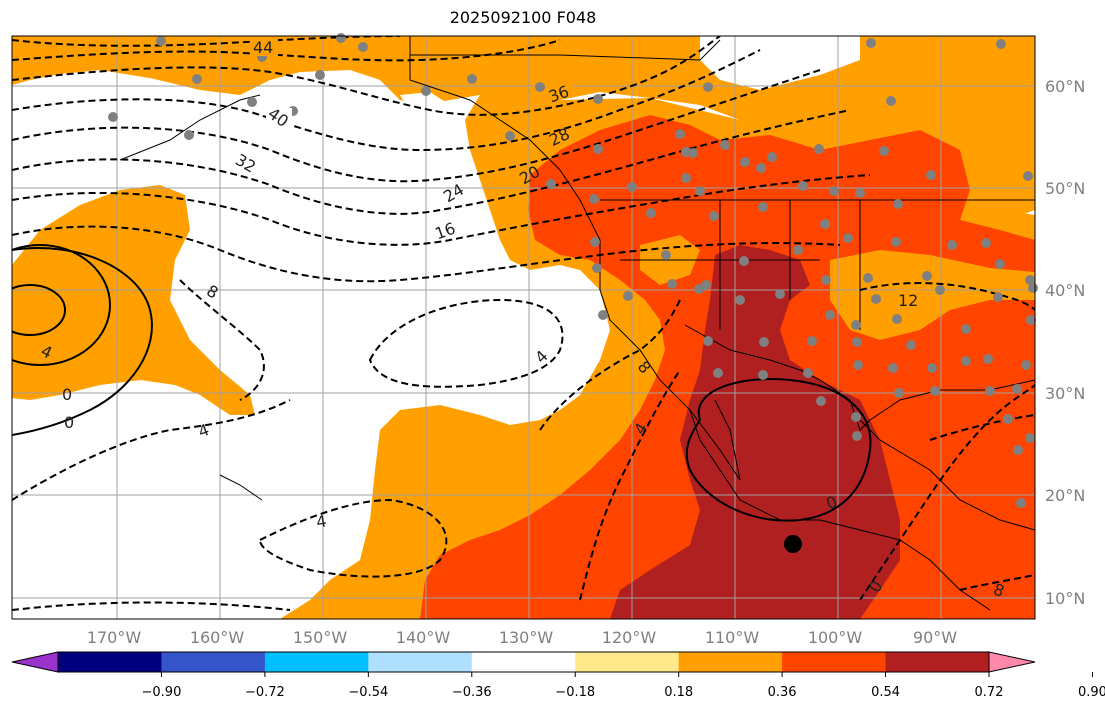 This screenshot has width=1105, height=712. I want to click on map-title: 2025092100 F048, so click(523, 17).